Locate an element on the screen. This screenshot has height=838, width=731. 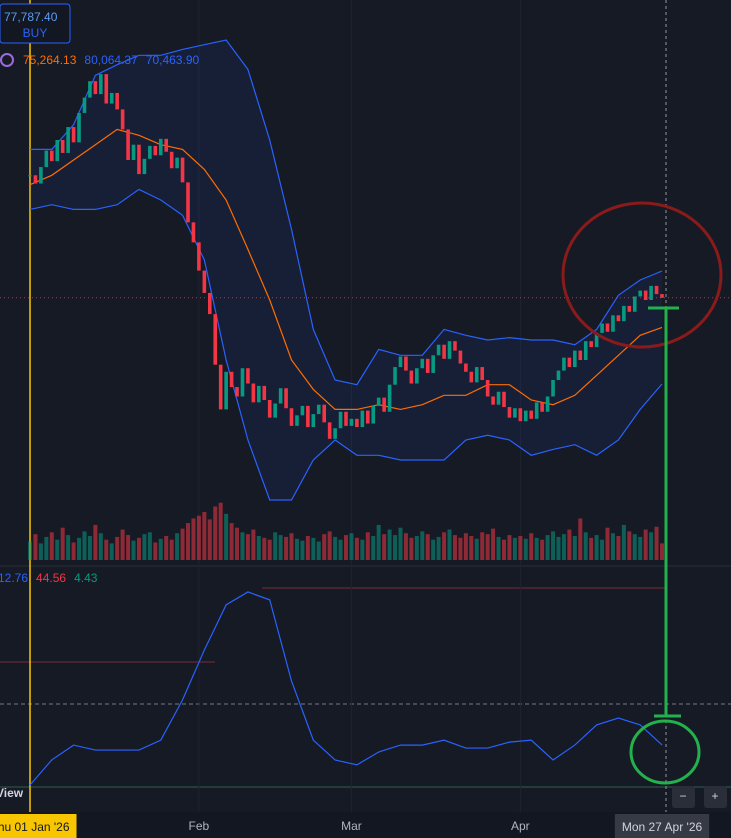
crosshair-label-bg is located at coordinates (662, 826).